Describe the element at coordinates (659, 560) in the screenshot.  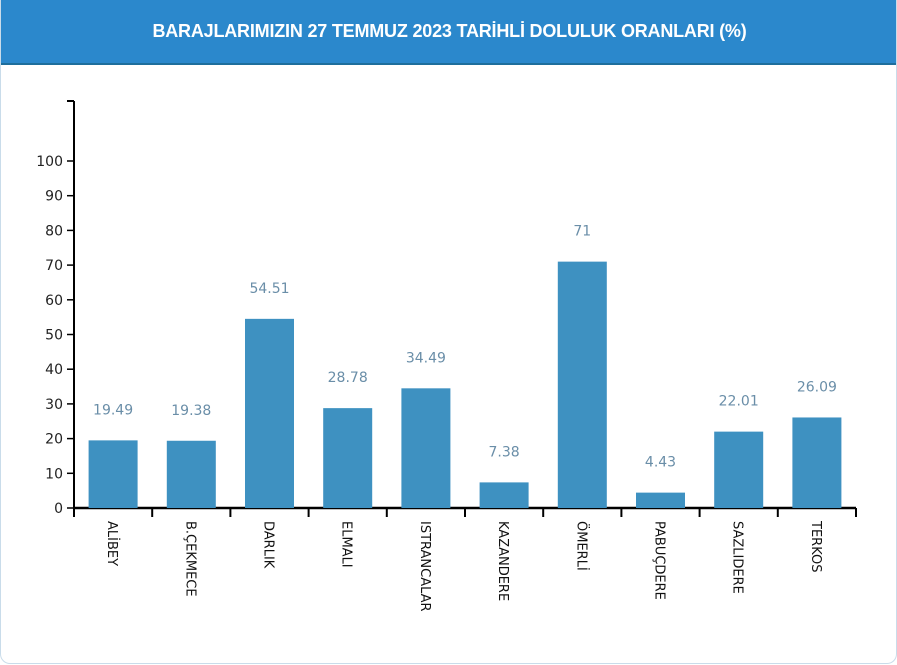
I see `x-category-label: PABUÇDERE` at that location.